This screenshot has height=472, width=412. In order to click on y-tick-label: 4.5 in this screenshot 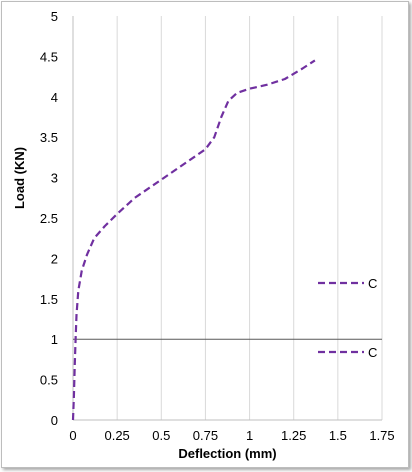, I will do `click(49, 56)`.